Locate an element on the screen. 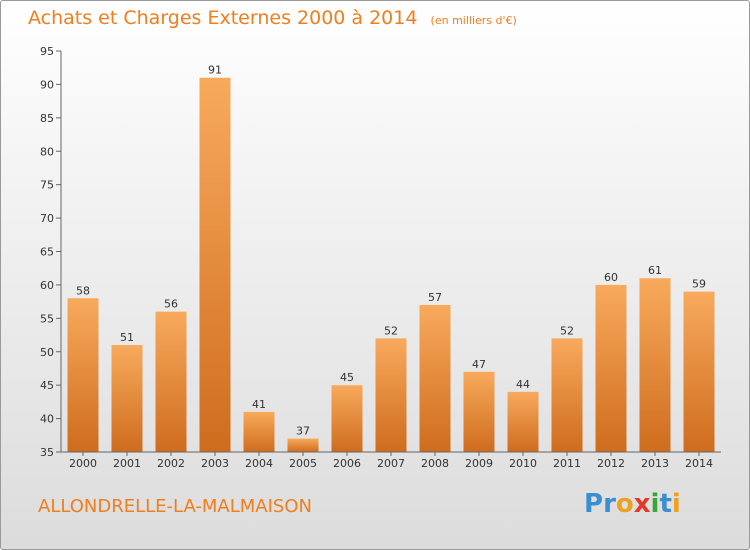 This screenshot has height=550, width=750. bar-2004 is located at coordinates (259, 431).